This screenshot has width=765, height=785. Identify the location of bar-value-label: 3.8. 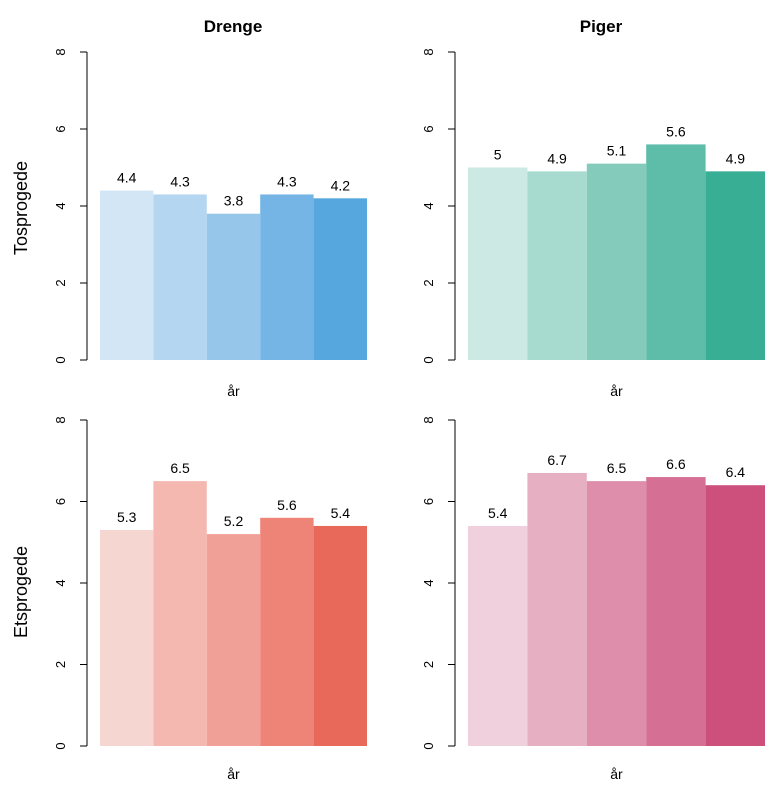
(234, 201).